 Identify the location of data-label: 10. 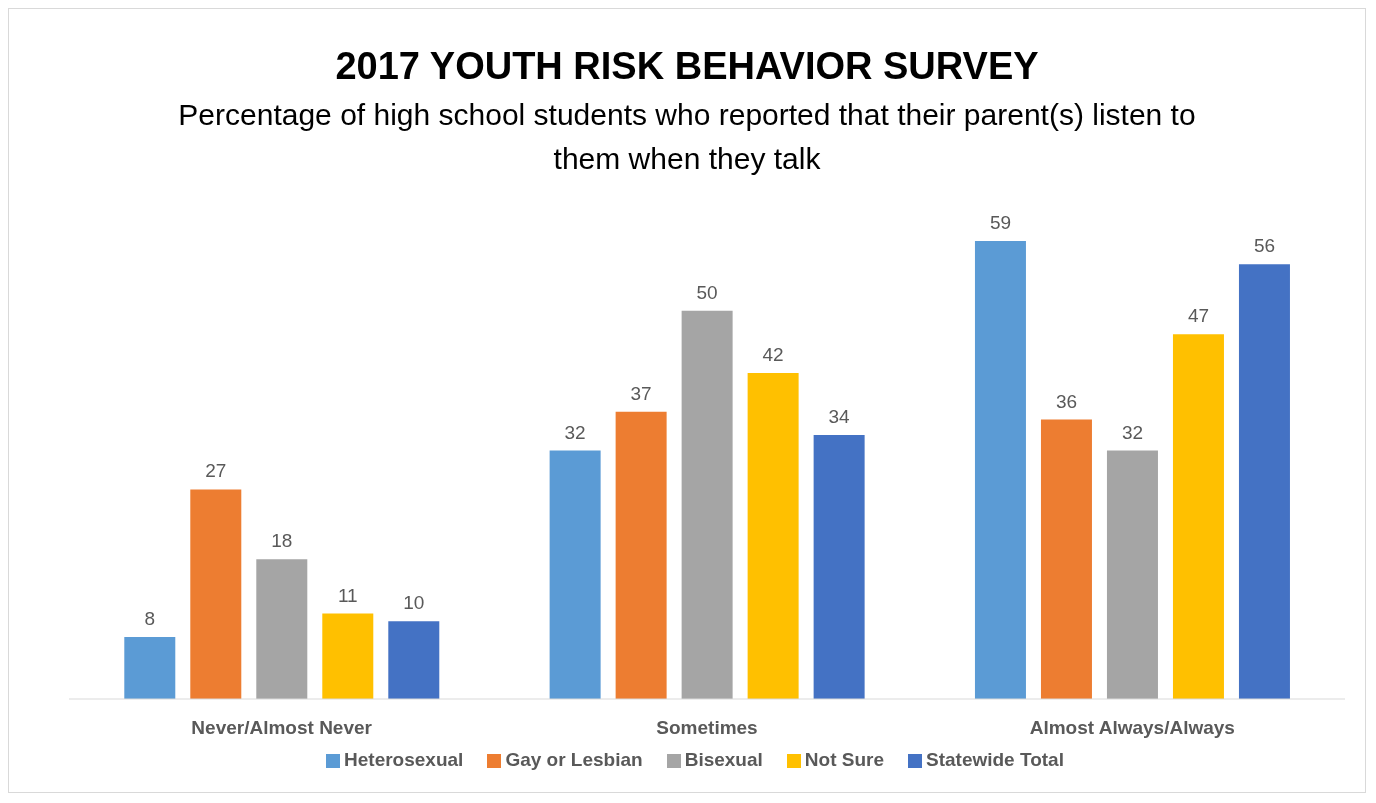
(414, 603).